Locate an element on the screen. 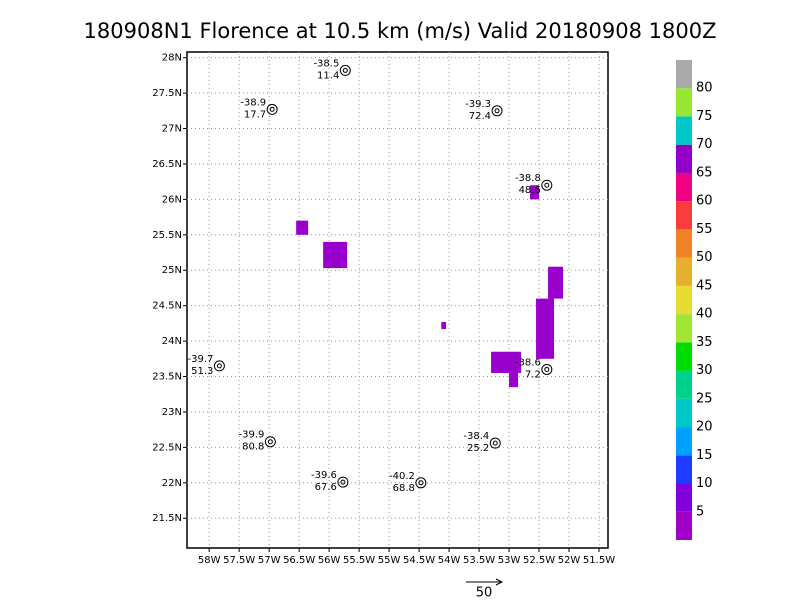 The image size is (800, 600). colorbar-label: 15 is located at coordinates (704, 455).